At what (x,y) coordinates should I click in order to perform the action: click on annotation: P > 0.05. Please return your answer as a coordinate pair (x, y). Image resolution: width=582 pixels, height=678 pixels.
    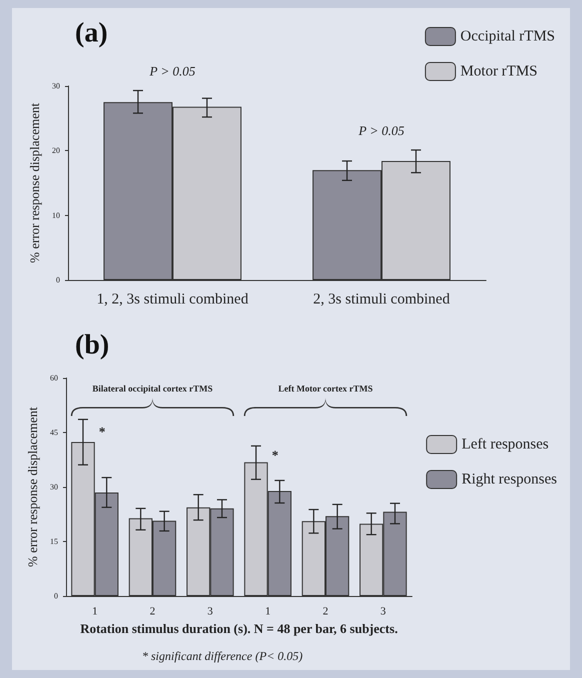
    Looking at the image, I should click on (381, 130).